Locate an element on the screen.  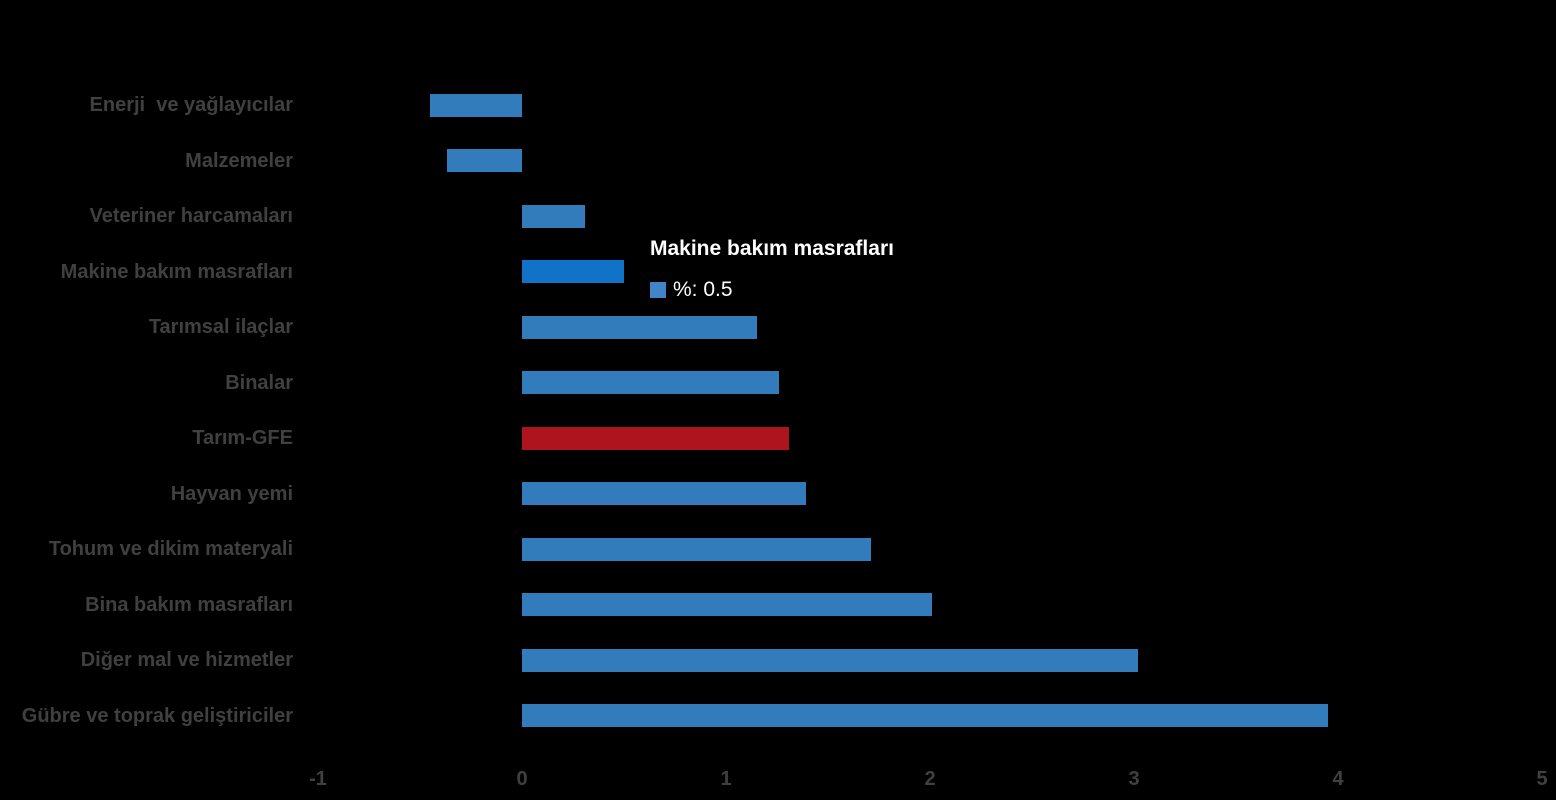
tooltip-value-line: %: 0.5 is located at coordinates (772, 290).